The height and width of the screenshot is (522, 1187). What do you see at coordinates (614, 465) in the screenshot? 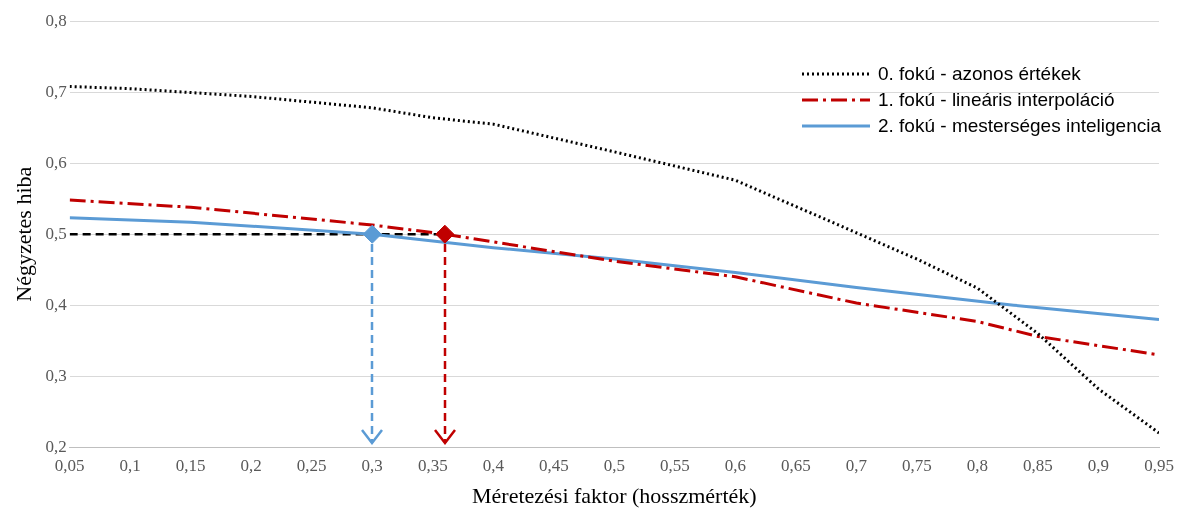
I see `x-tick-label: 0,5` at bounding box center [614, 465].